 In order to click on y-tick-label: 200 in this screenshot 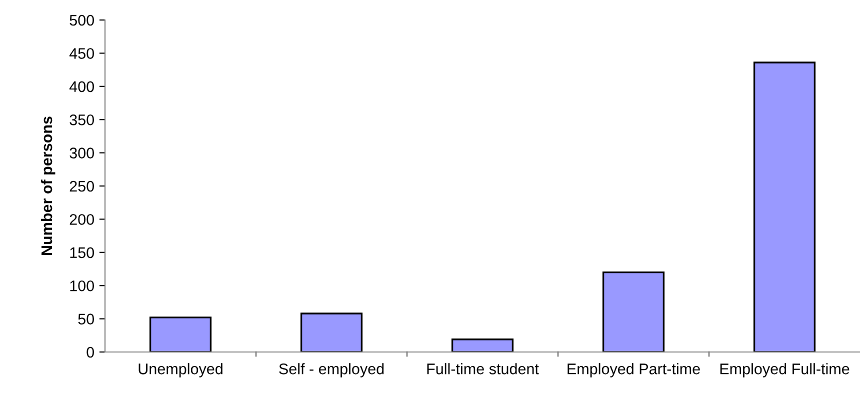, I will do `click(82, 219)`.